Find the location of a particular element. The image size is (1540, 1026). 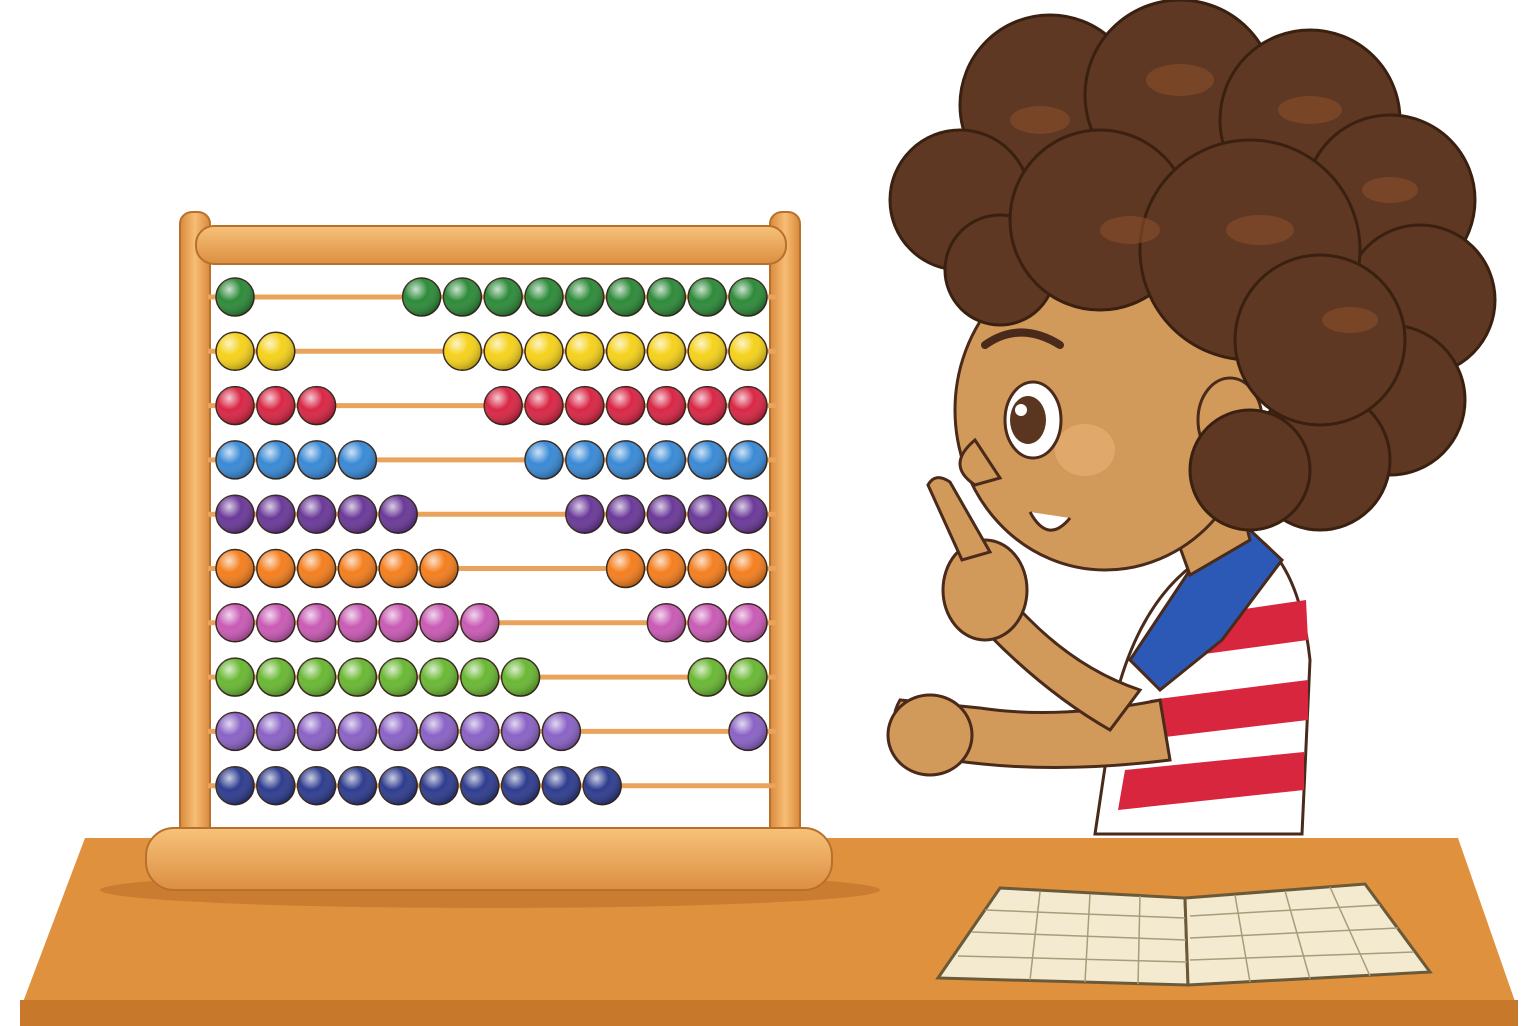

iris is located at coordinates (1028, 420).